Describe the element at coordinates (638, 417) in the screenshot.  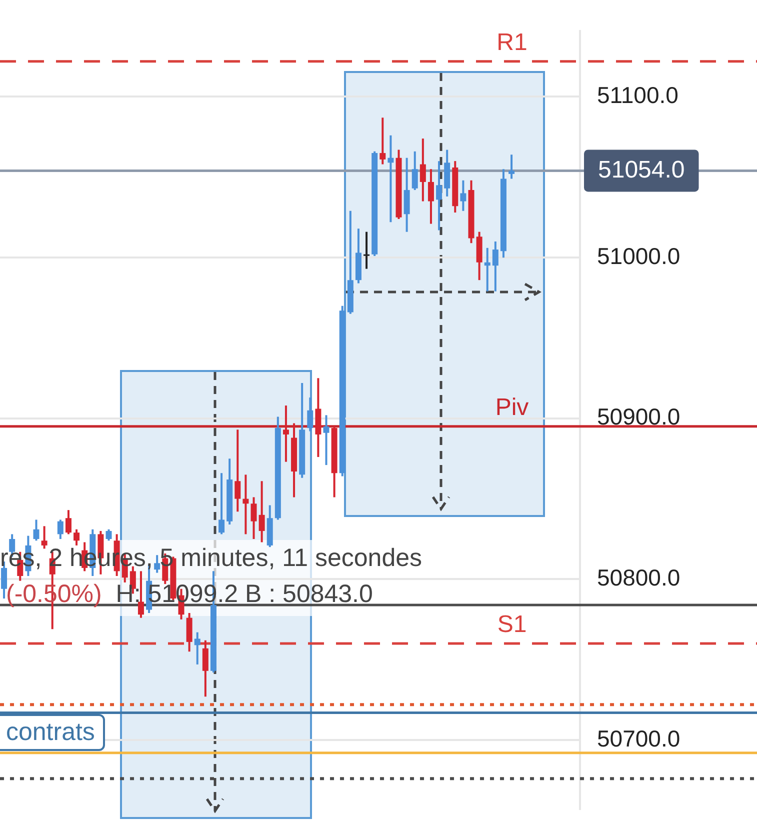
I see `y-tick-label: 50900.0` at that location.